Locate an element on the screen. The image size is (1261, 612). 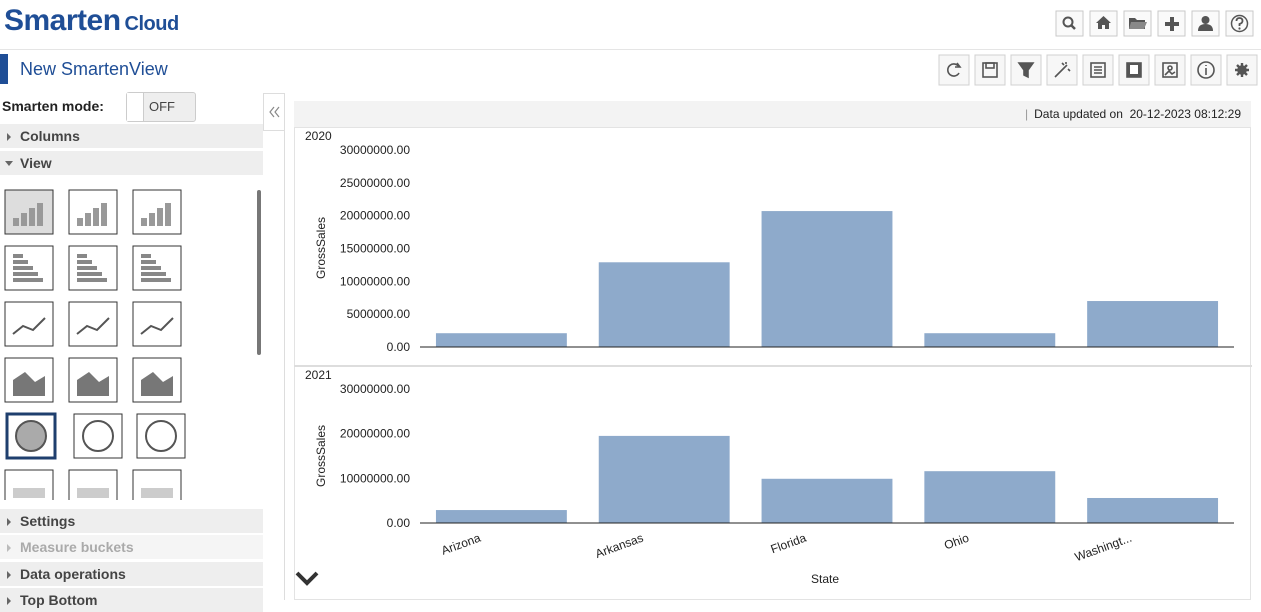
view-title: New SmartenView is located at coordinates (94, 69).